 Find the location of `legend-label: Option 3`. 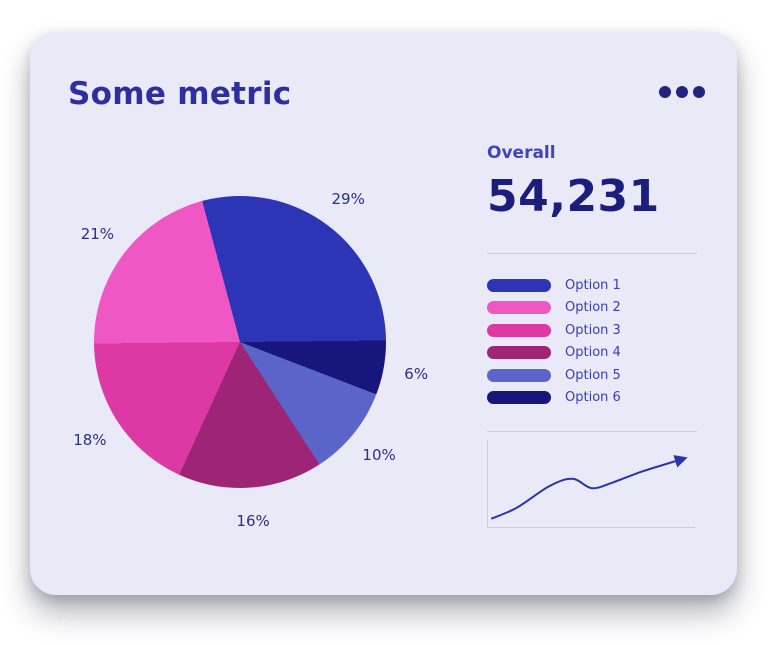

legend-label: Option 3 is located at coordinates (593, 330).